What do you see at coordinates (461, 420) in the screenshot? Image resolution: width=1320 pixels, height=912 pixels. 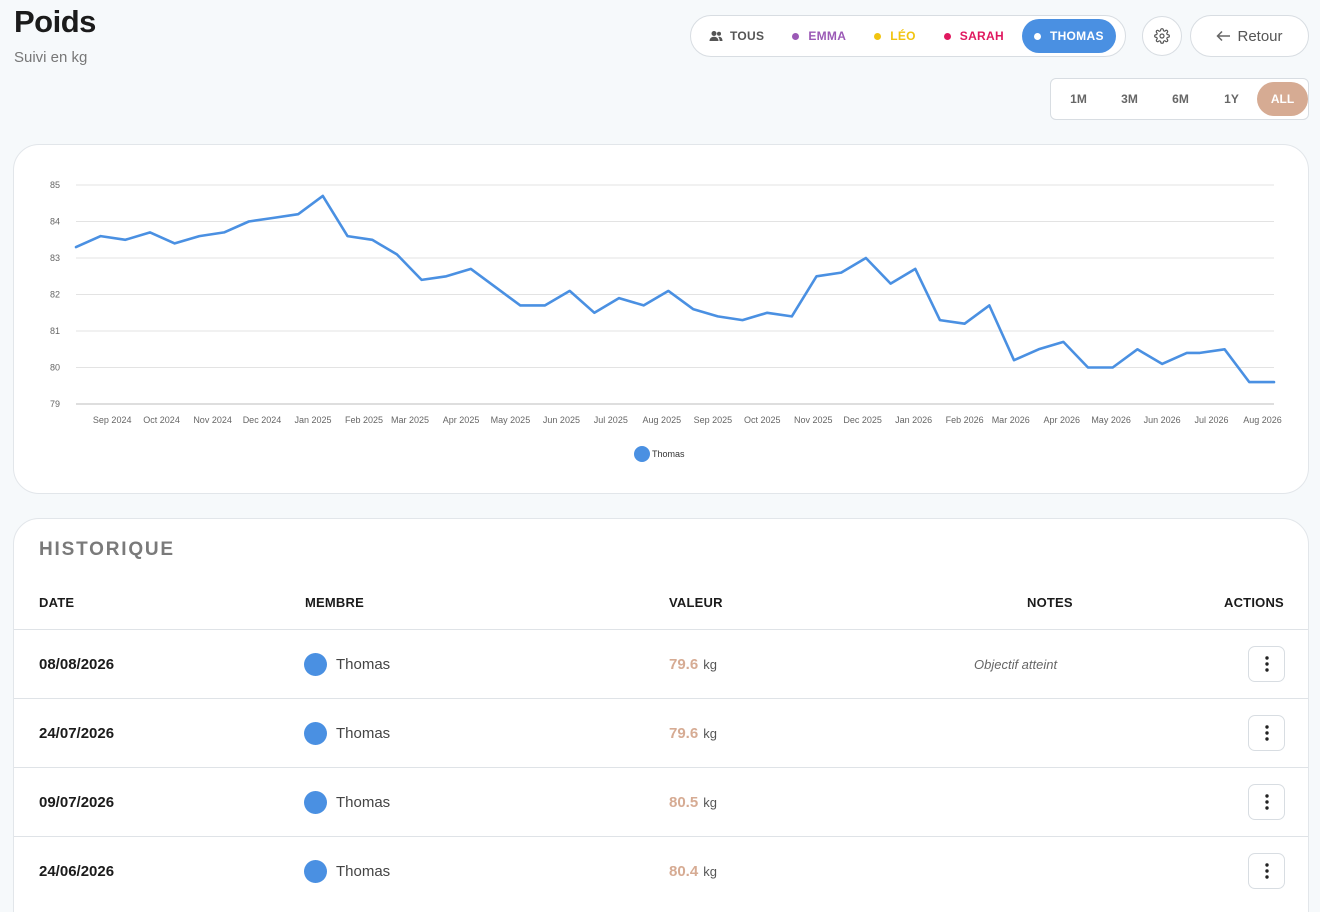 I see `x-tick-label: Apr 2025` at bounding box center [461, 420].